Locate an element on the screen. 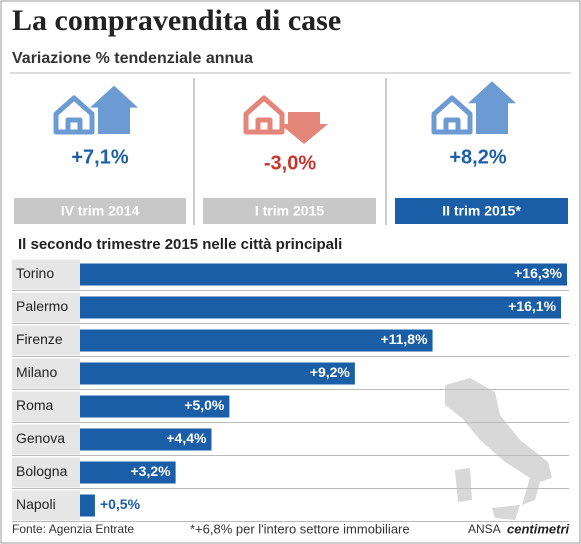 The height and width of the screenshot is (544, 581). category-label: Milano is located at coordinates (36, 372).